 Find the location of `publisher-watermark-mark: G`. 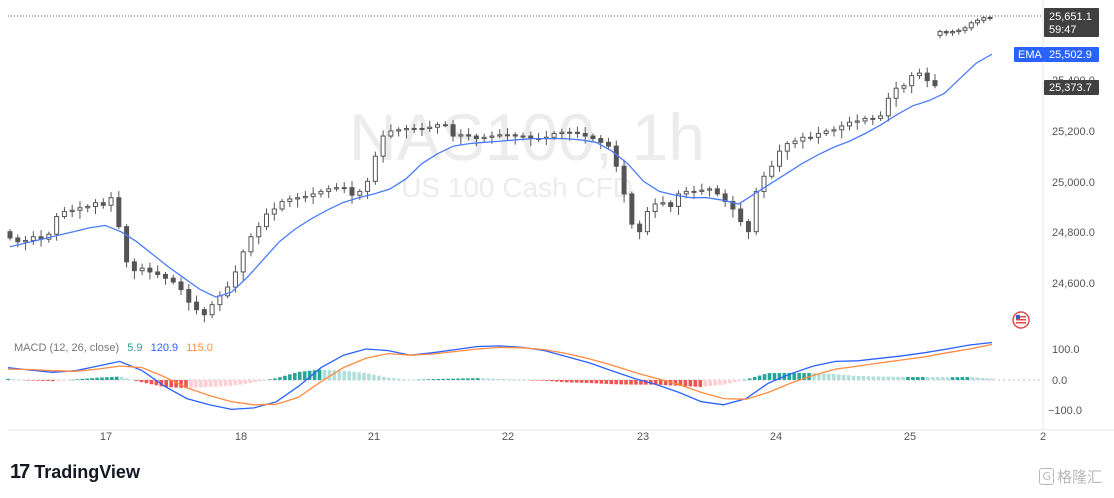

publisher-watermark-mark: G is located at coordinates (1046, 476).